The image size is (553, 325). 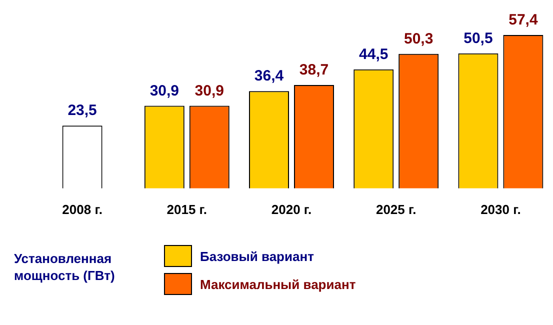 I want to click on data-label: 57,4, so click(x=523, y=20).